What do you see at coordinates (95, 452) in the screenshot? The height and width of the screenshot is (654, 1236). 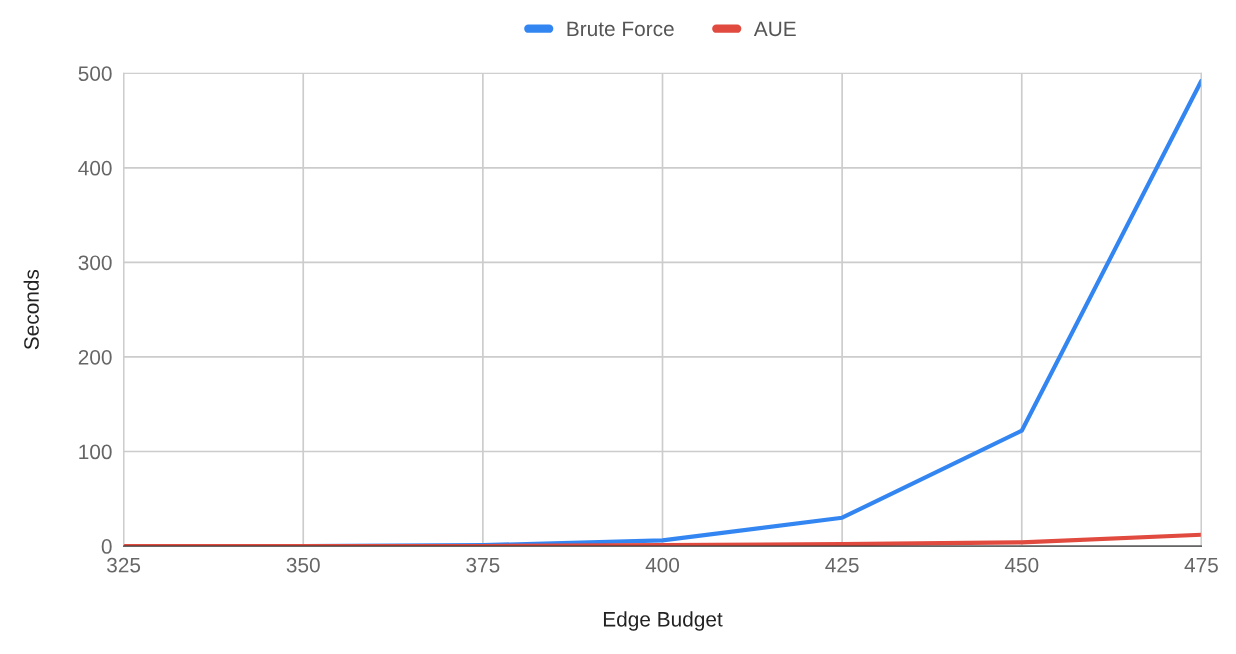 I see `y-tick-label: 100` at bounding box center [95, 452].